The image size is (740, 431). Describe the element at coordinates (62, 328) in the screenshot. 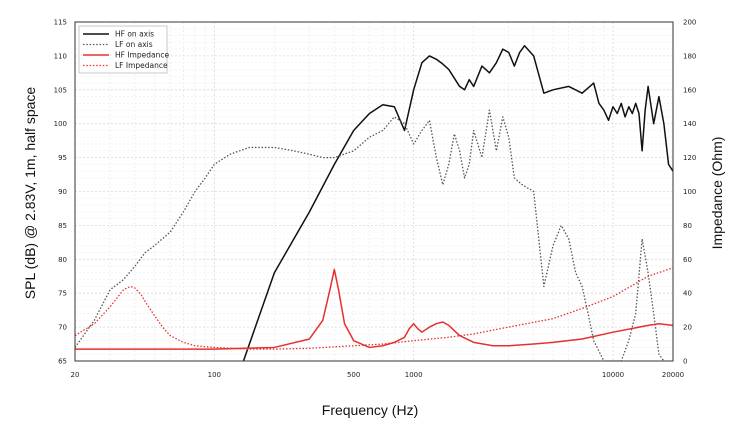

I see `y-left-tick-label: 70` at that location.